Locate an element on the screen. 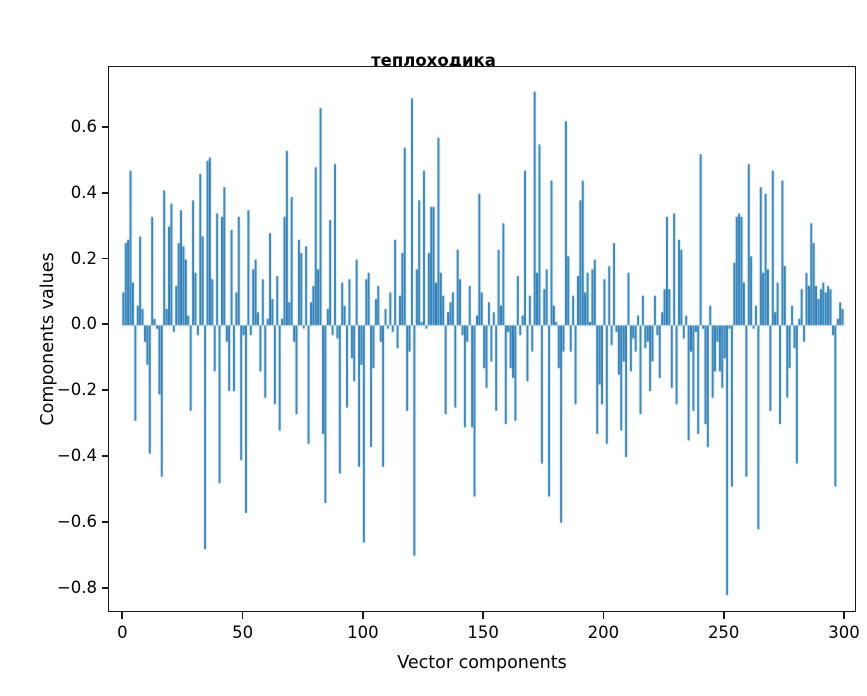 This screenshot has width=867, height=696. y-tick-label: 0.0 is located at coordinates (83, 324).